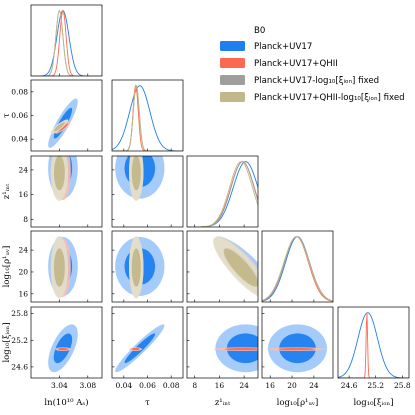 The height and width of the screenshot is (415, 415). I want to click on y-tick-label: 25.8, so click(19, 313).